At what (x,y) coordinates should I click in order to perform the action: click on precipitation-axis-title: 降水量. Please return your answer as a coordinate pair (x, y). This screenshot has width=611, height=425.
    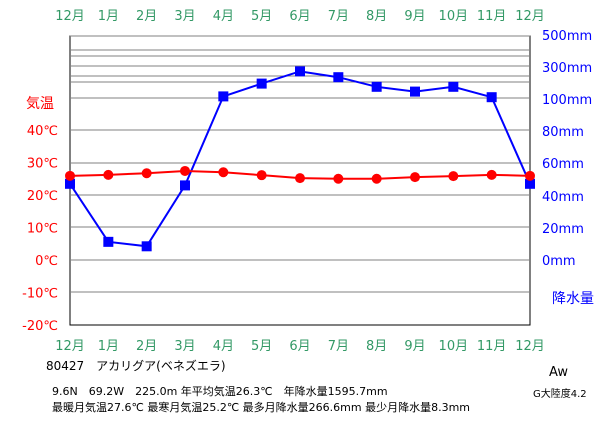
    Looking at the image, I should click on (573, 299).